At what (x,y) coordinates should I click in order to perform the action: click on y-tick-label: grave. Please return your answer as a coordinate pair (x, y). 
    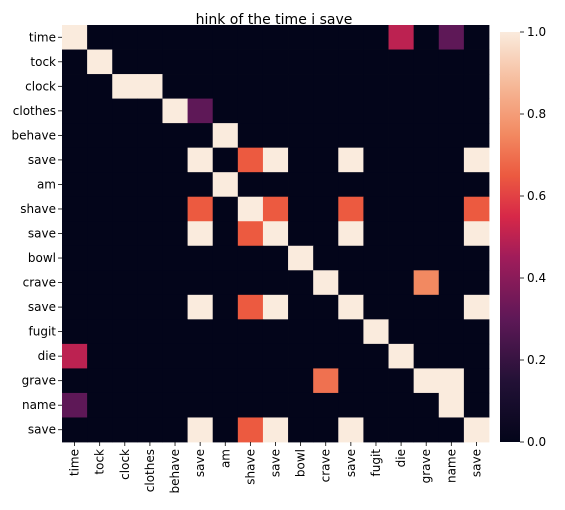
    Looking at the image, I should click on (39, 381).